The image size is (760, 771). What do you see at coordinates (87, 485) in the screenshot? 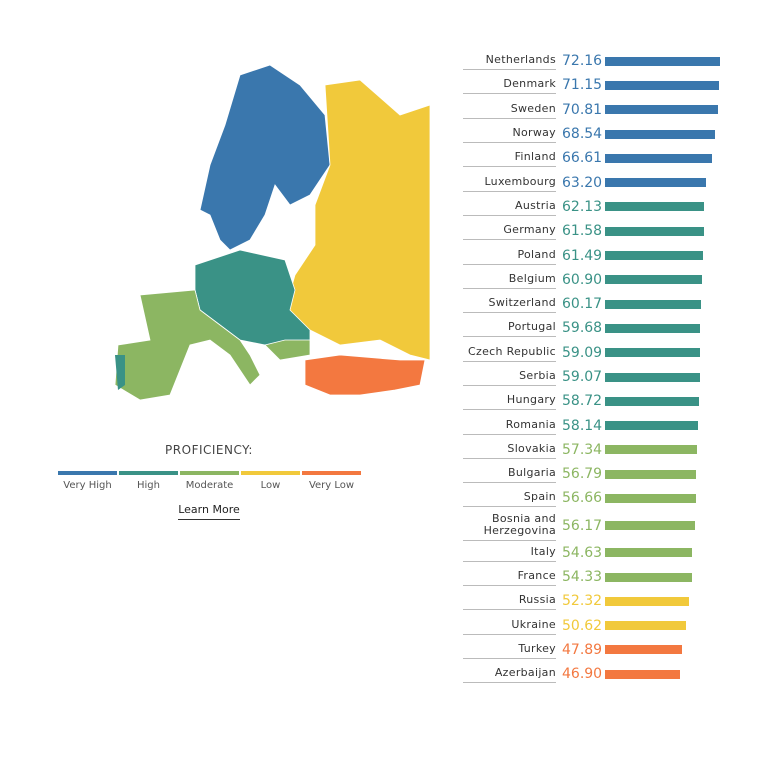
I see `legend-label: Very High` at bounding box center [87, 485].